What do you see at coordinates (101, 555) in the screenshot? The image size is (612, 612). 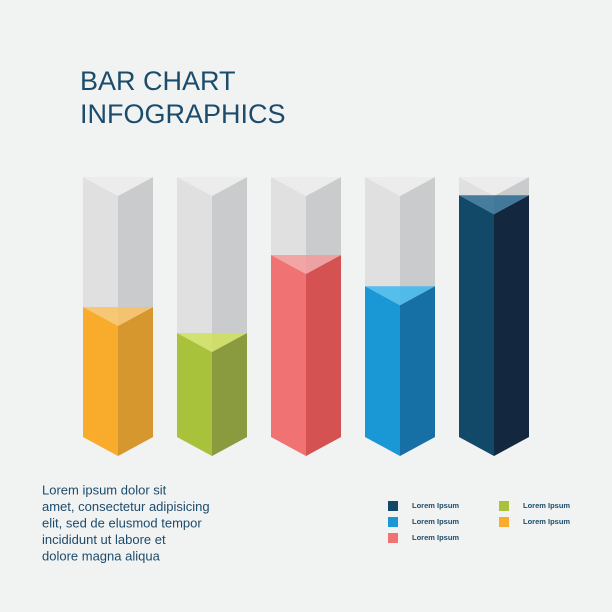 I see `paragraph-line: dolore magna aliqua` at bounding box center [101, 555].